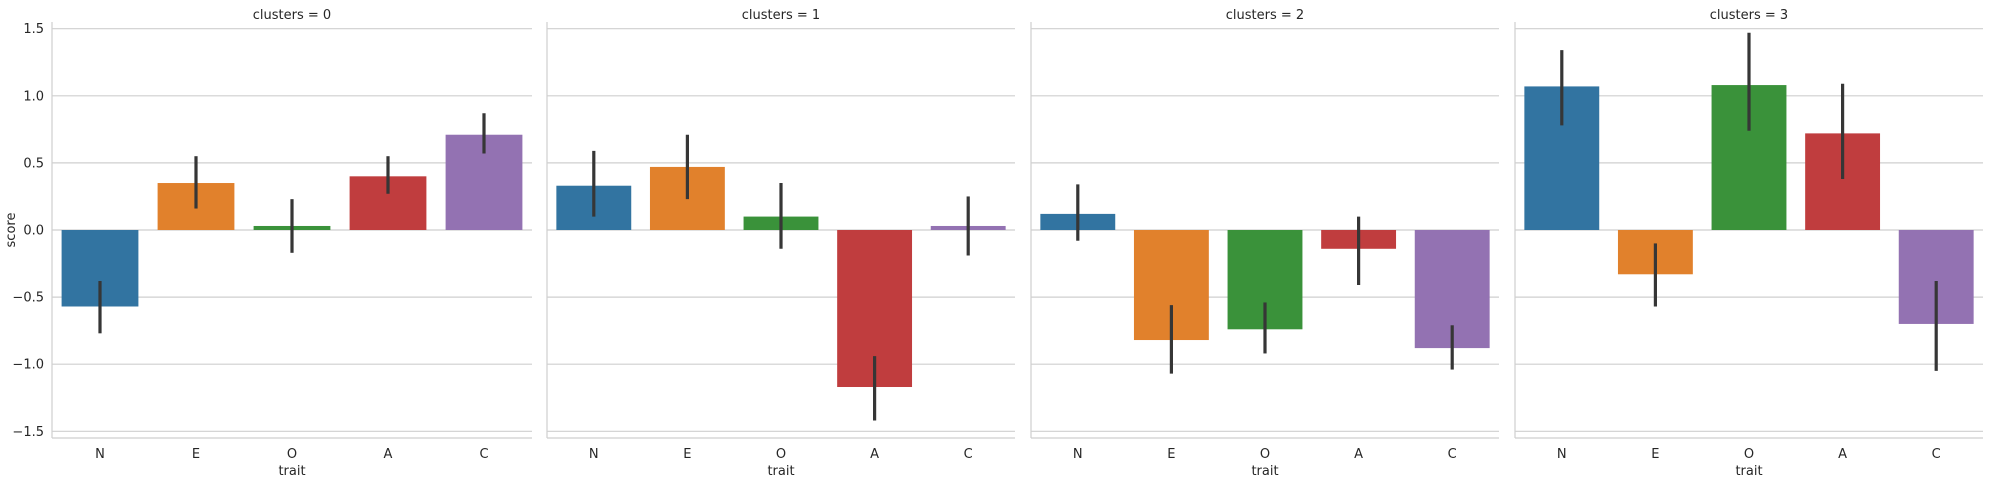 This screenshot has height=490, width=1989. I want to click on panel-title: clusters = 3, so click(1749, 15).